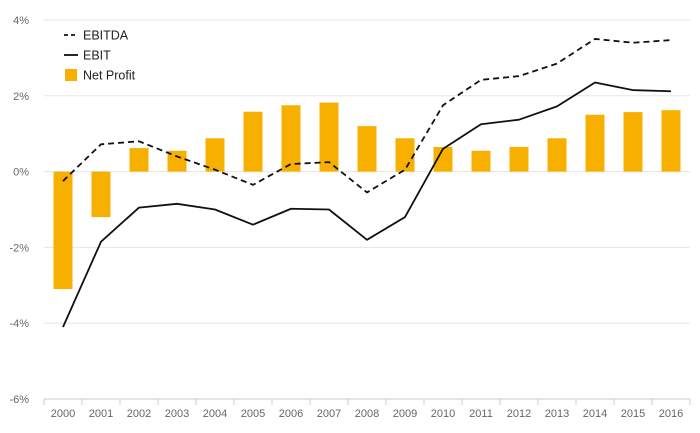 Image resolution: width=700 pixels, height=433 pixels. Describe the element at coordinates (21, 21) in the screenshot. I see `y-tick-label: 4%` at that location.